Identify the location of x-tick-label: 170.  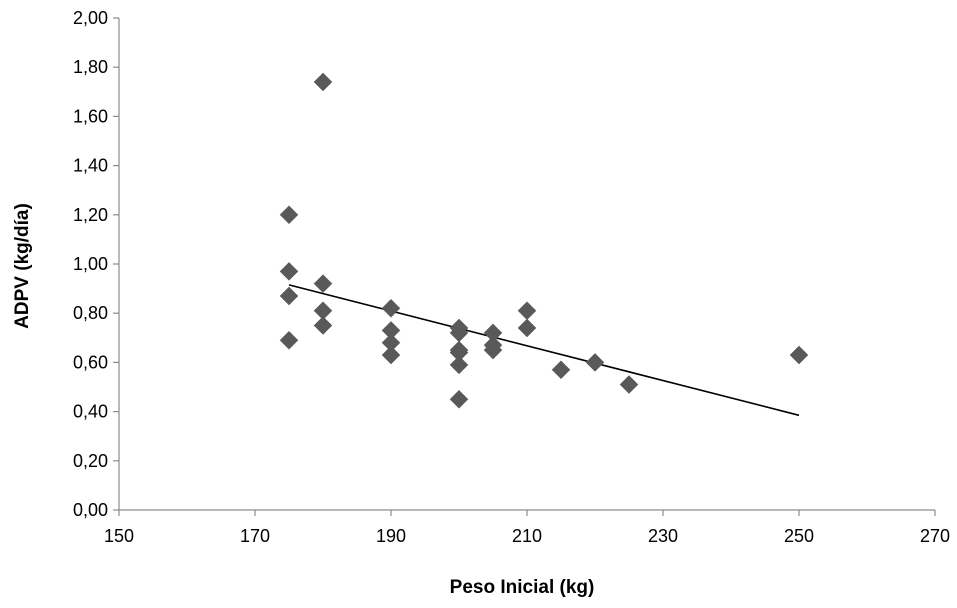
(255, 536).